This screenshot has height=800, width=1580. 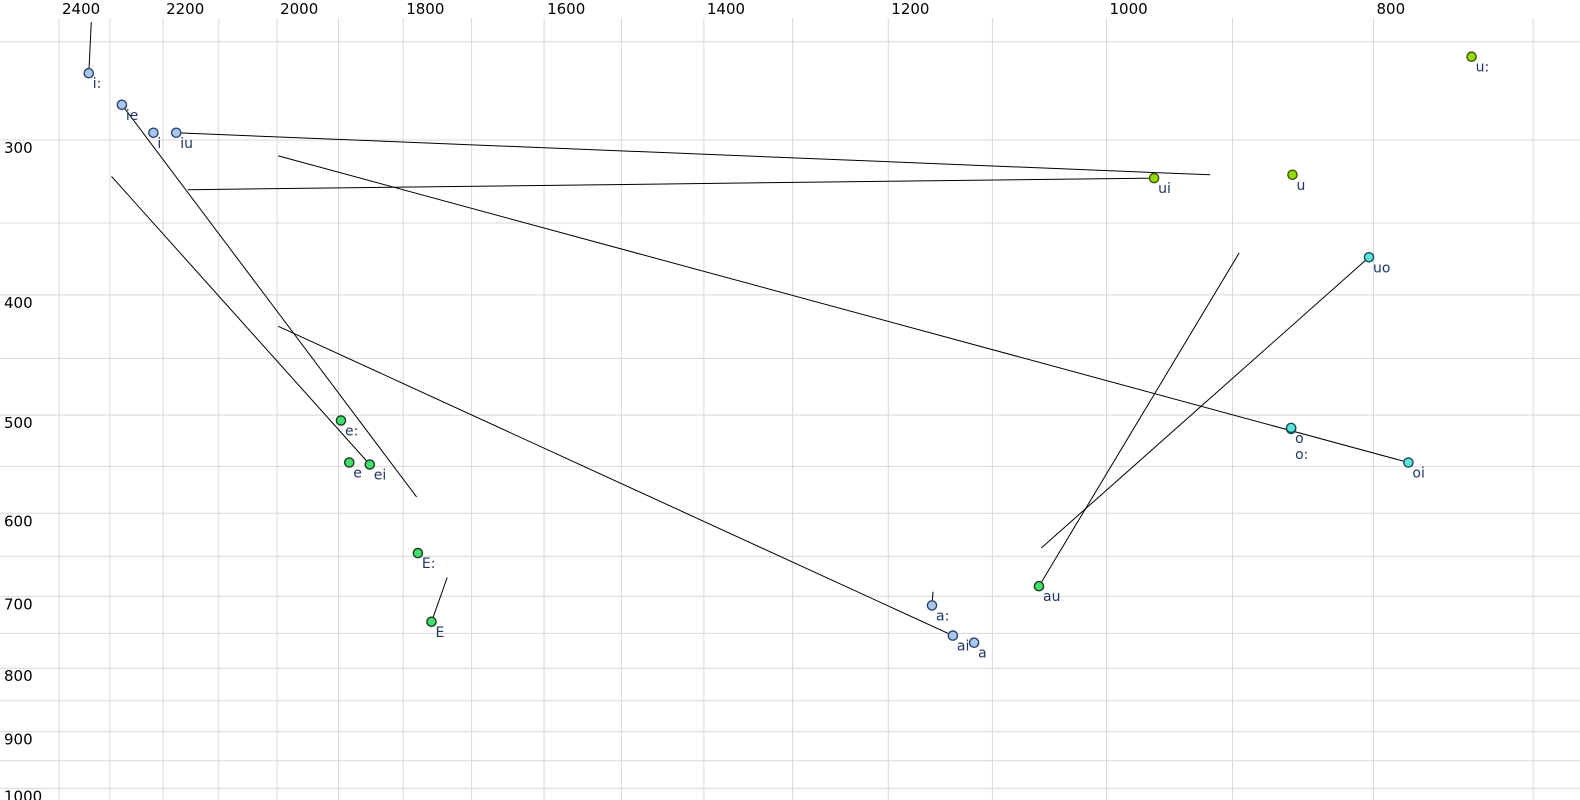 What do you see at coordinates (1301, 455) in the screenshot?
I see `vowel-label-o:: o:` at bounding box center [1301, 455].